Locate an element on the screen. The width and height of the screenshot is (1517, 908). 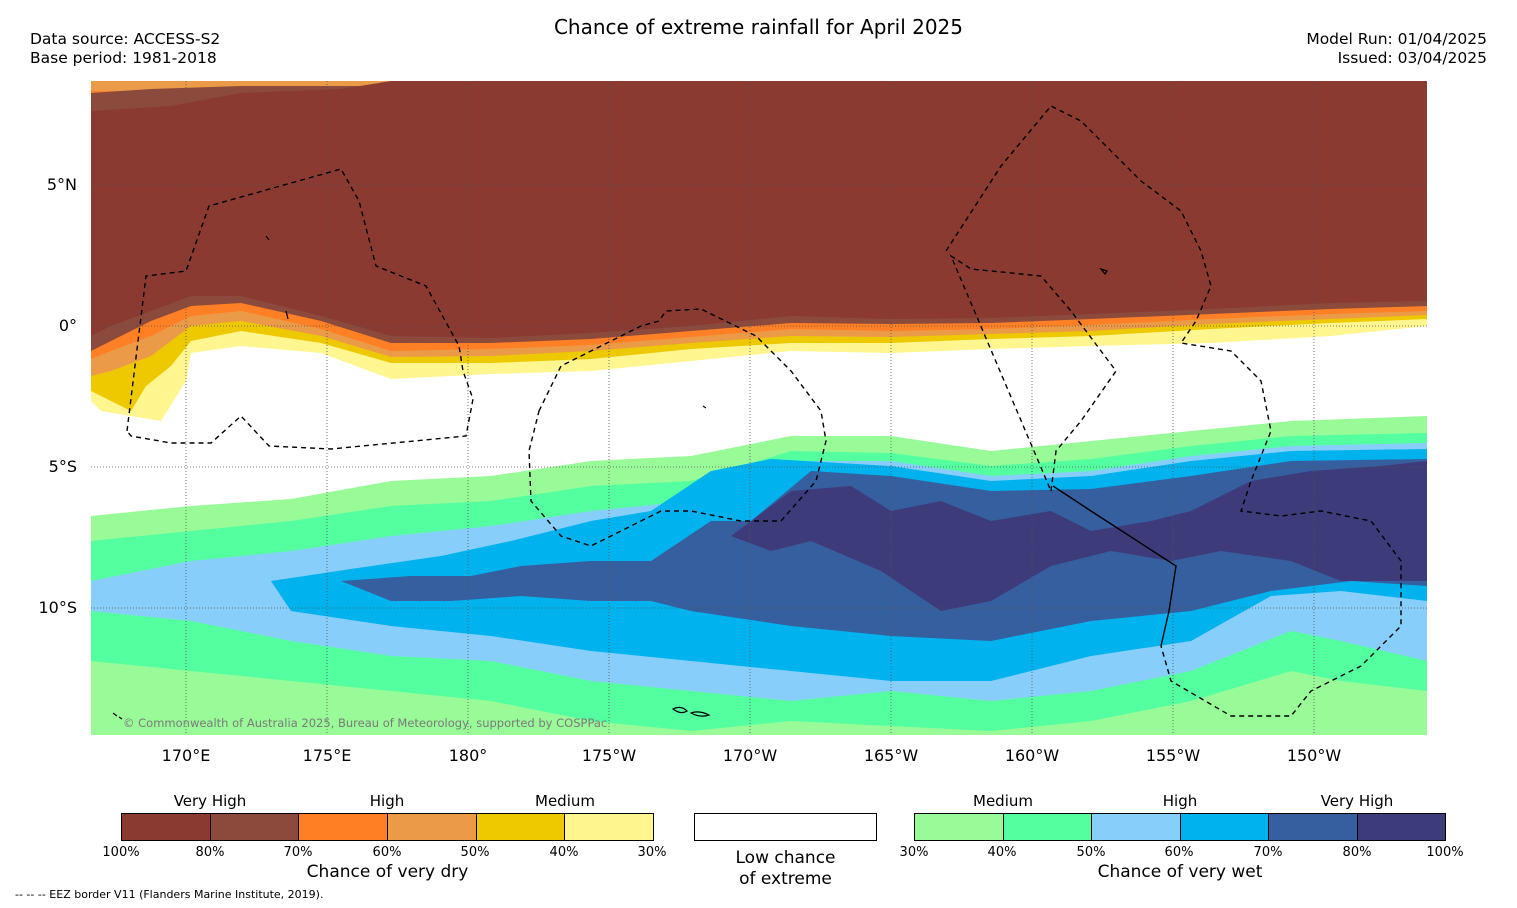
lon-label-170w: 170°W is located at coordinates (750, 755).